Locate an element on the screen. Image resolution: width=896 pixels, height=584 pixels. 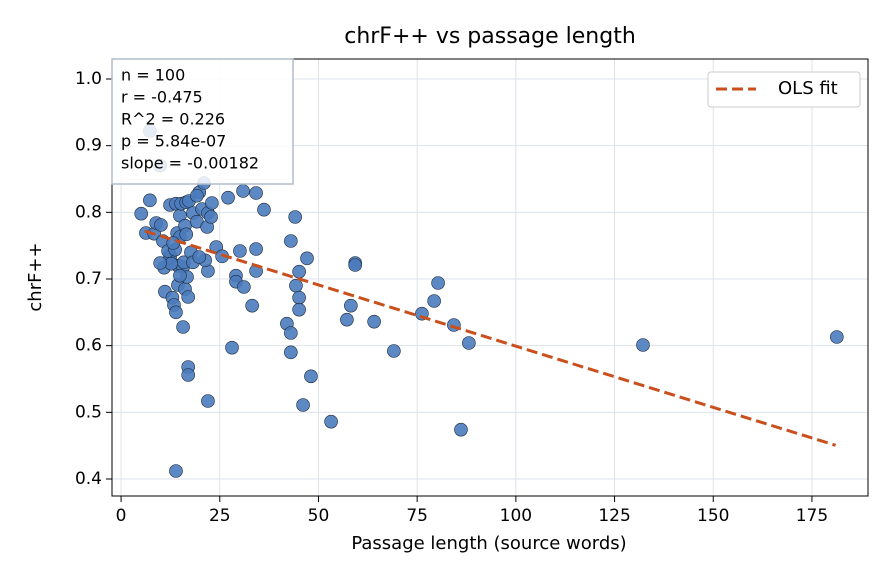
y-tick-label: 0.6 is located at coordinates (88, 346).